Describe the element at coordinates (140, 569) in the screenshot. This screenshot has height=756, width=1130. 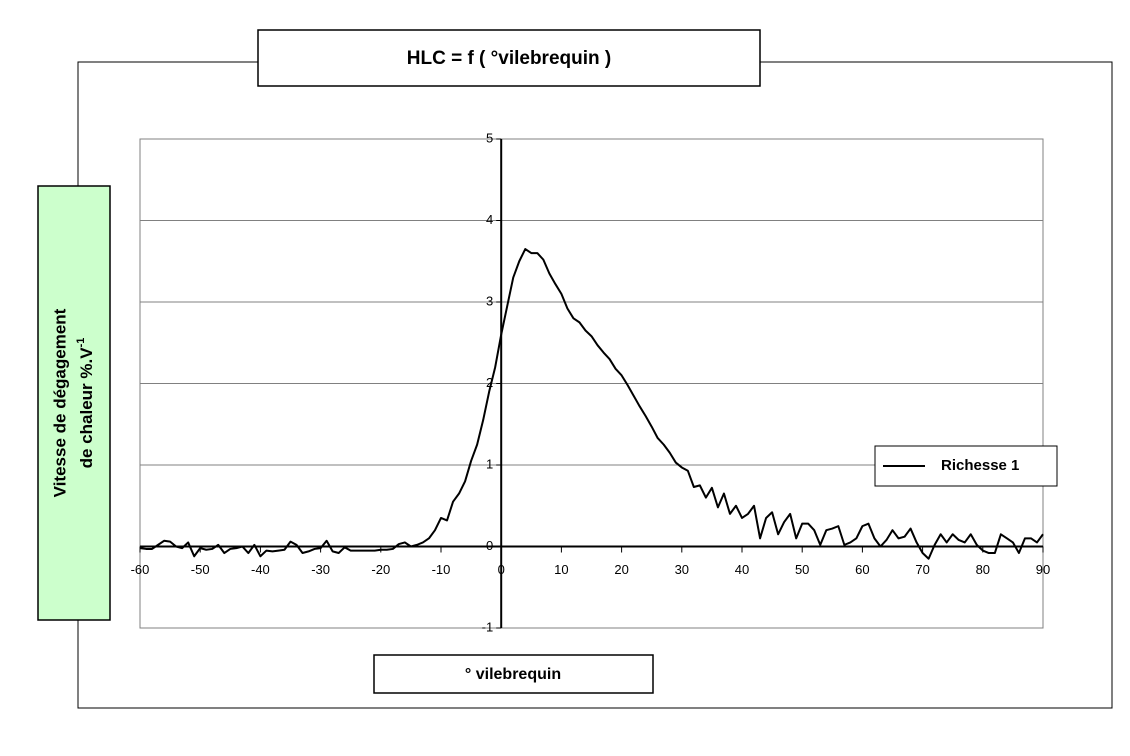
I see `x-tick-label: -60` at that location.